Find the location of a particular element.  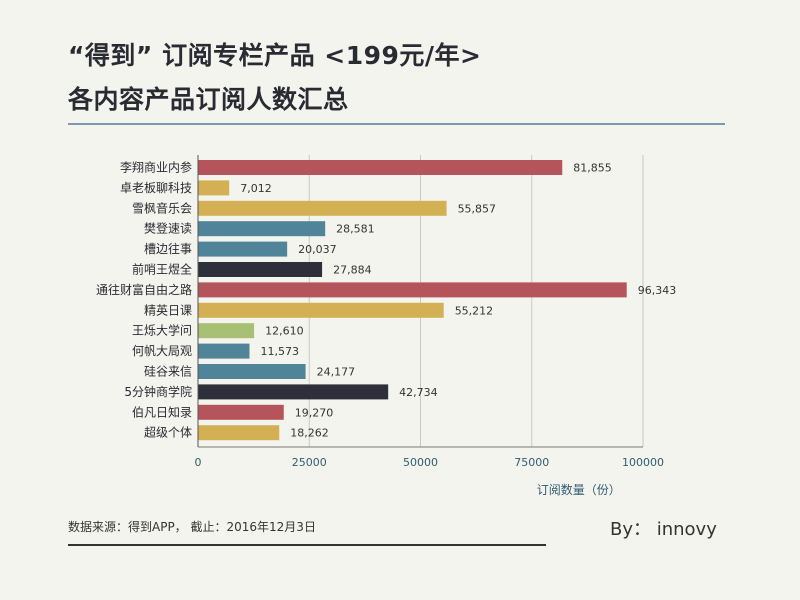

x-tick-label: 0 is located at coordinates (198, 462).